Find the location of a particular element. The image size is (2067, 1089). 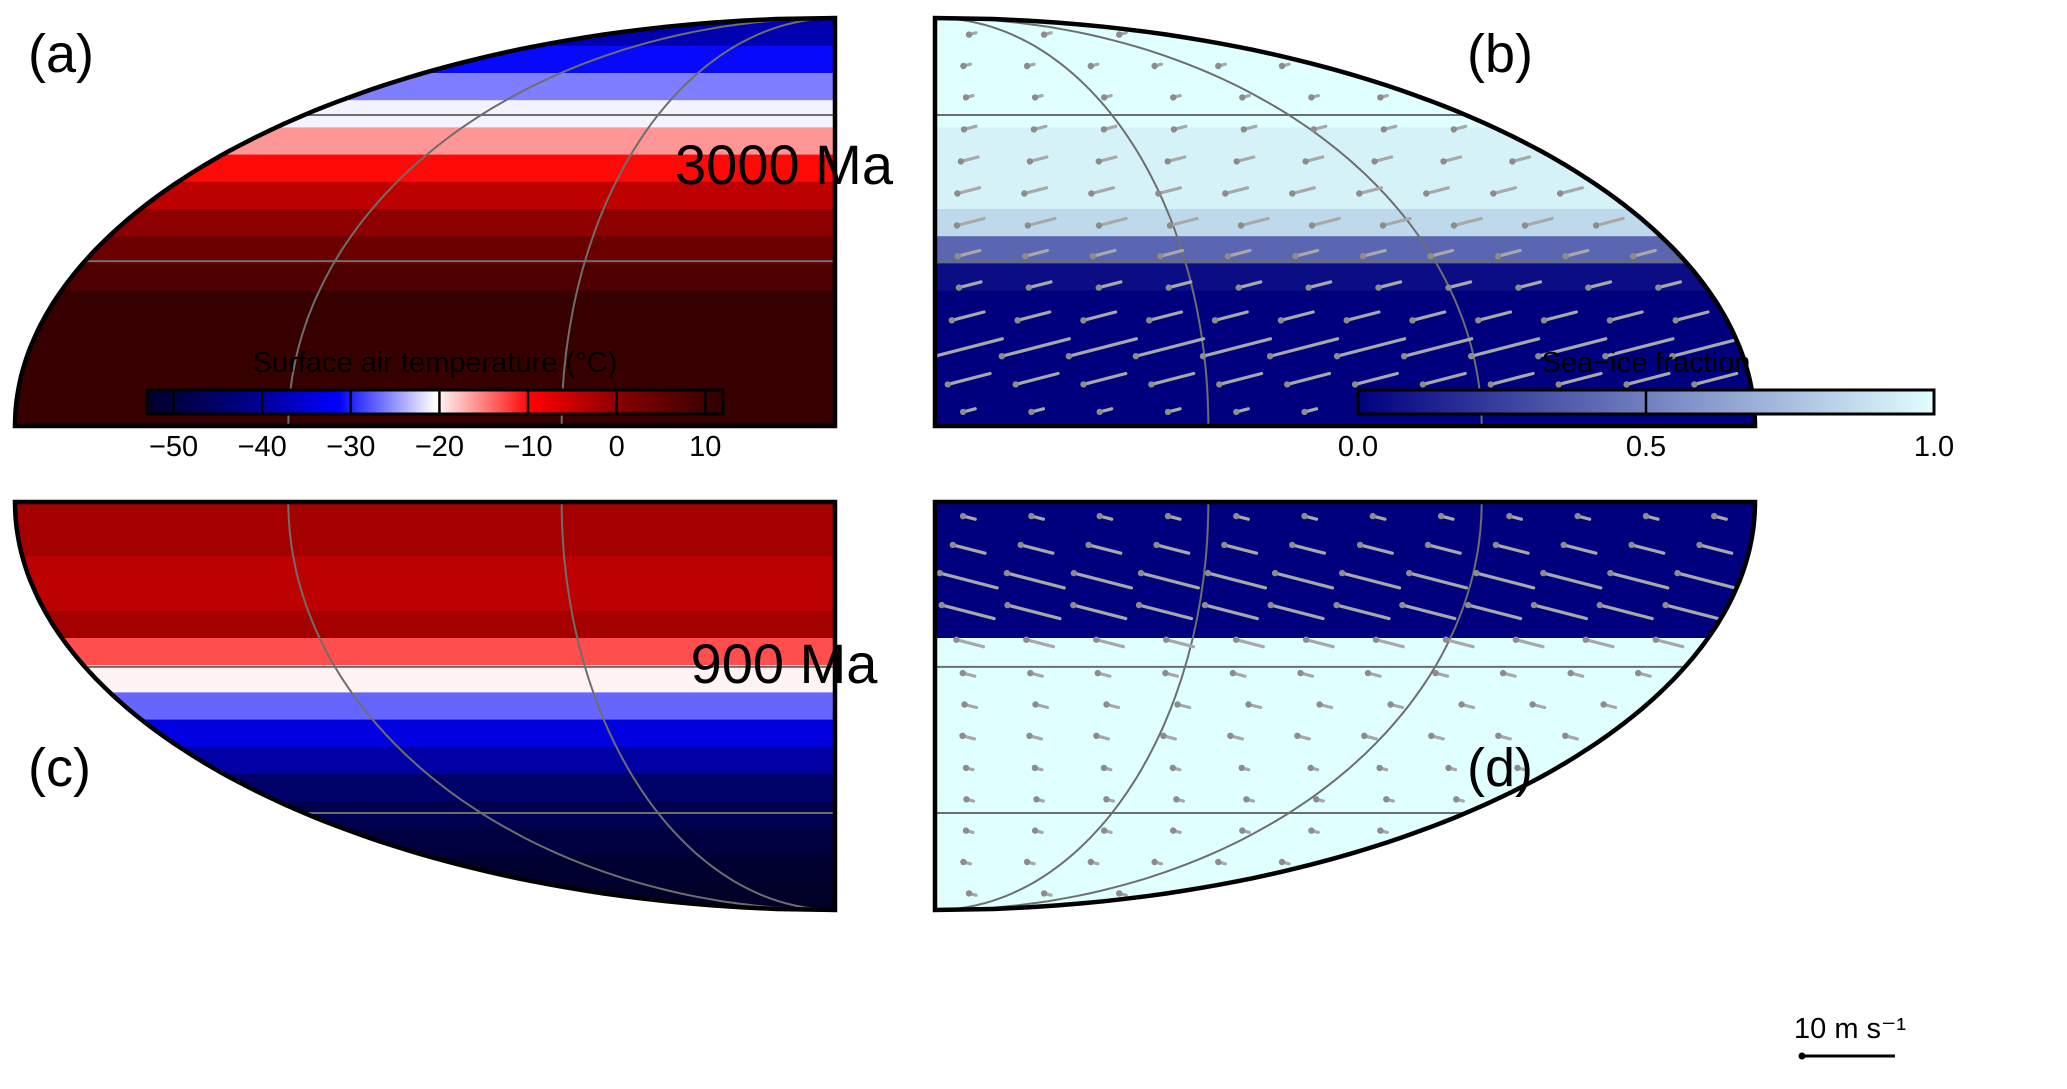

colorbar-title: Surface air temperature (°C) is located at coordinates (435, 363).